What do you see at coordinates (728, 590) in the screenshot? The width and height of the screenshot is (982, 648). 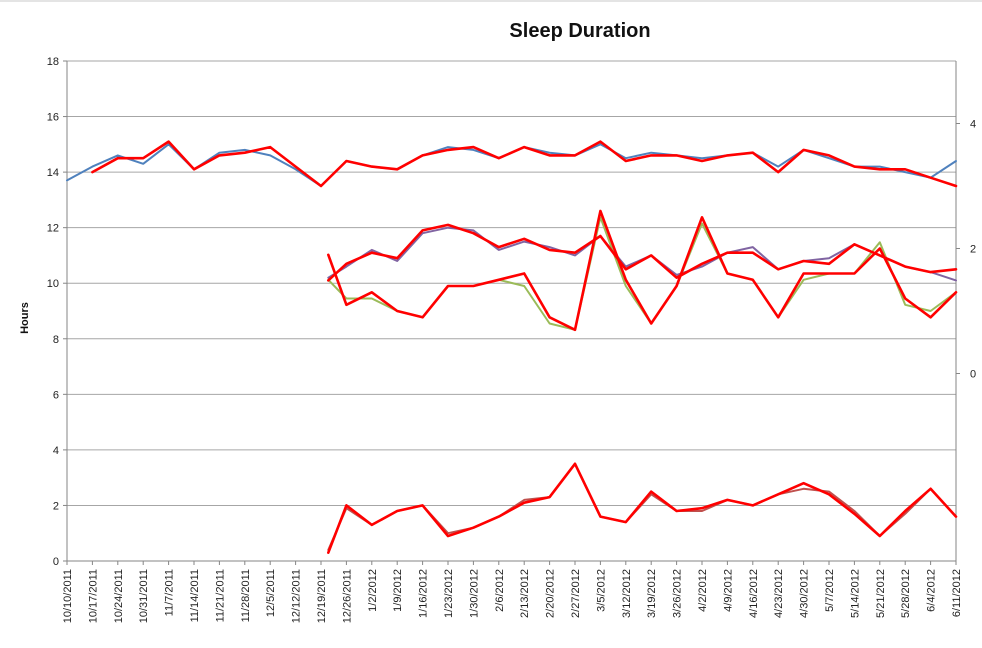 I see `x-tick-label: 4/9/2012` at bounding box center [728, 590].